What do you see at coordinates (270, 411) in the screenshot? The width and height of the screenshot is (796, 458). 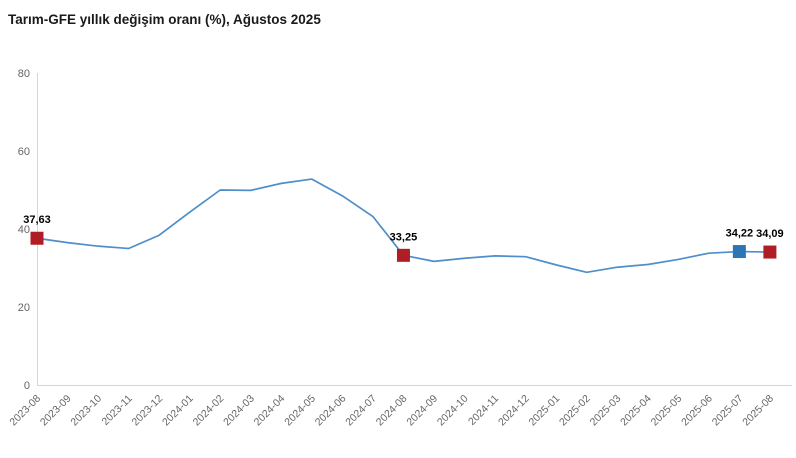 I see `x-axis-label: 2024-04` at bounding box center [270, 411].